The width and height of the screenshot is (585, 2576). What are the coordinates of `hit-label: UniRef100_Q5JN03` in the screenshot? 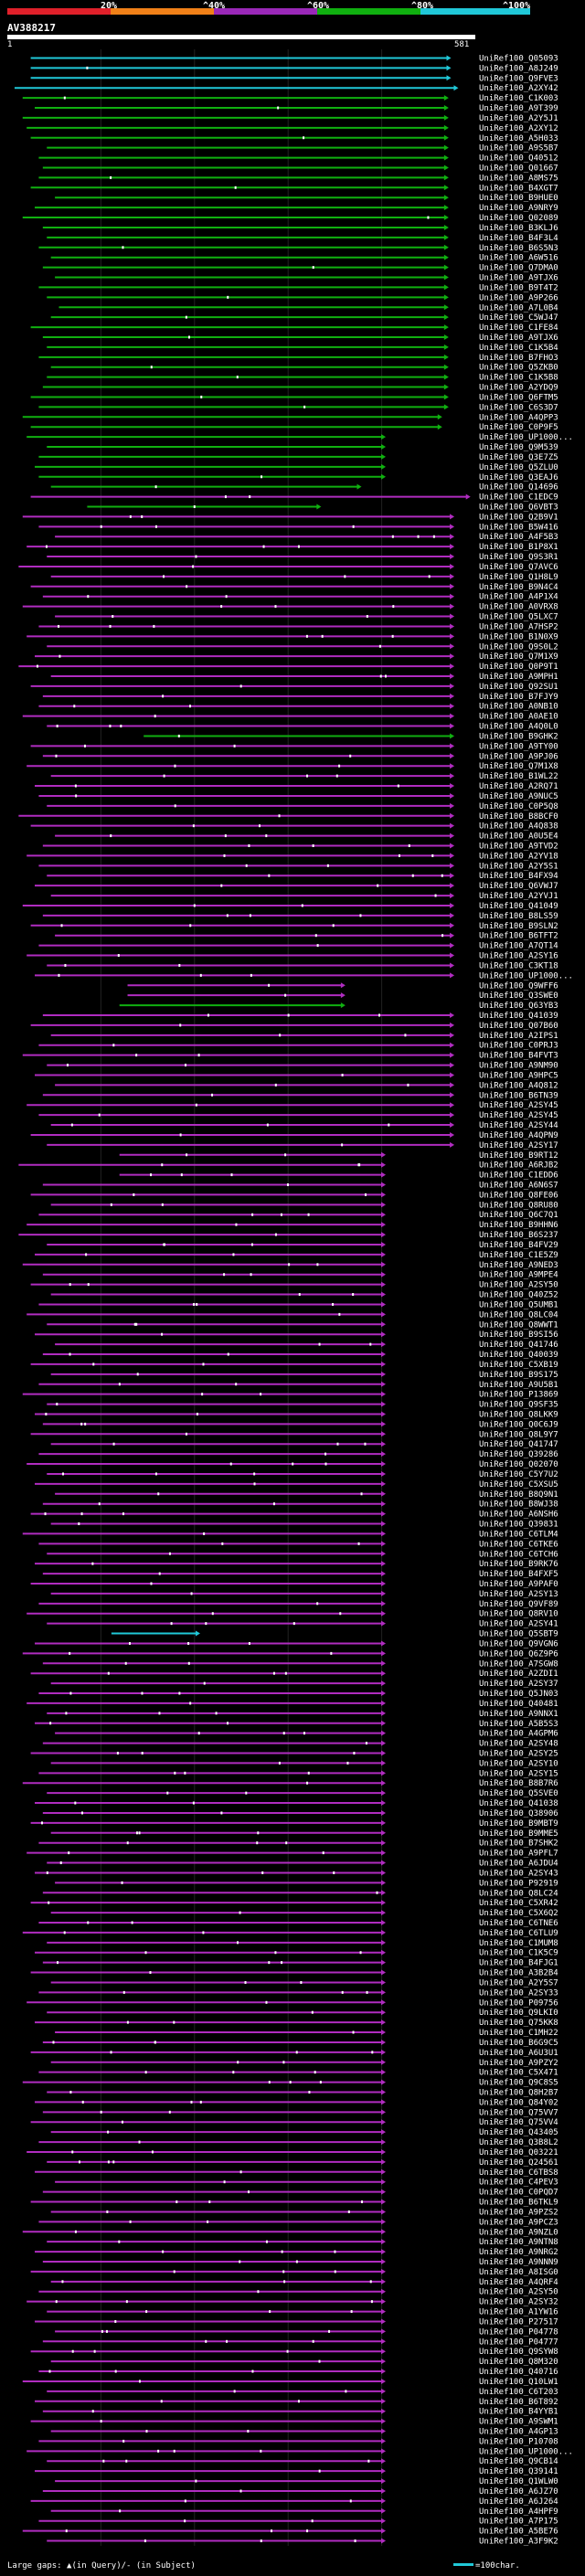 It's located at (518, 1694).